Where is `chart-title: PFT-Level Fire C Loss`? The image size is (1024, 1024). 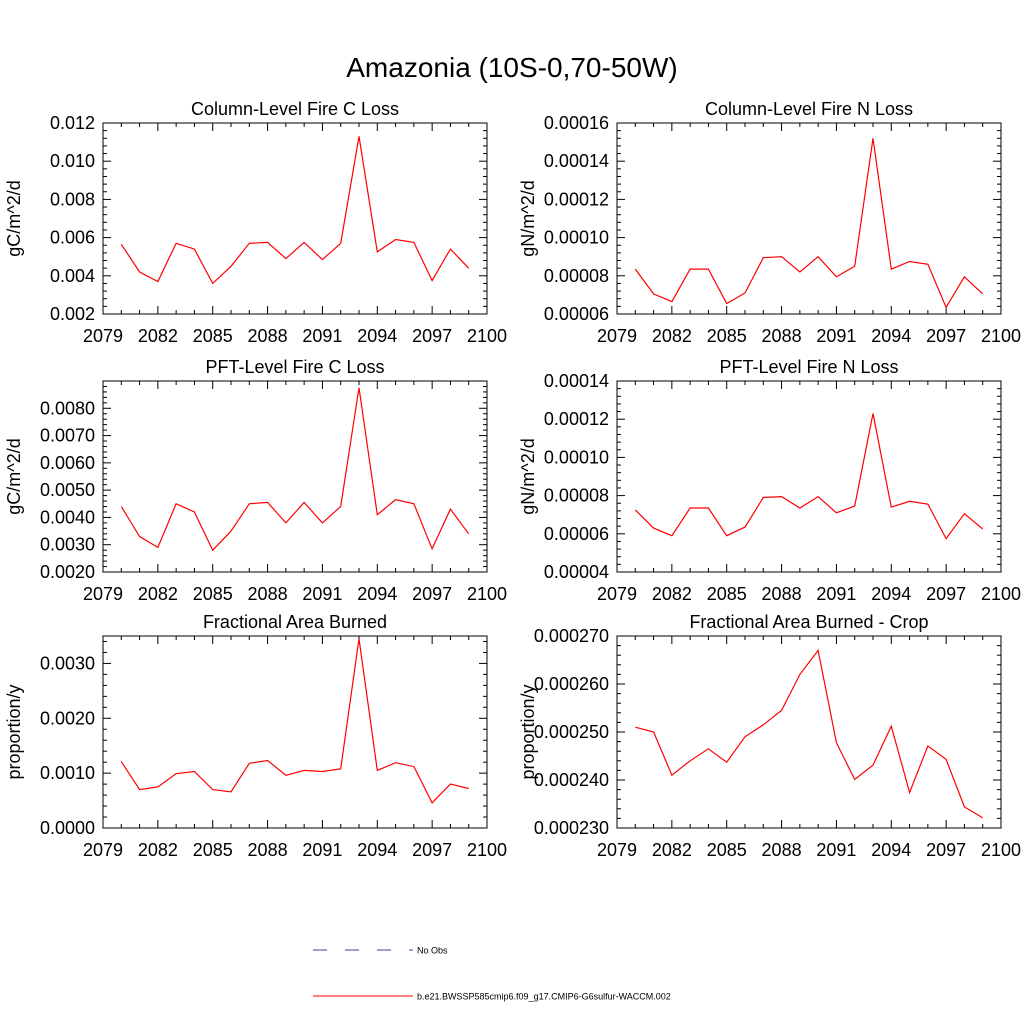
chart-title: PFT-Level Fire C Loss is located at coordinates (294, 367).